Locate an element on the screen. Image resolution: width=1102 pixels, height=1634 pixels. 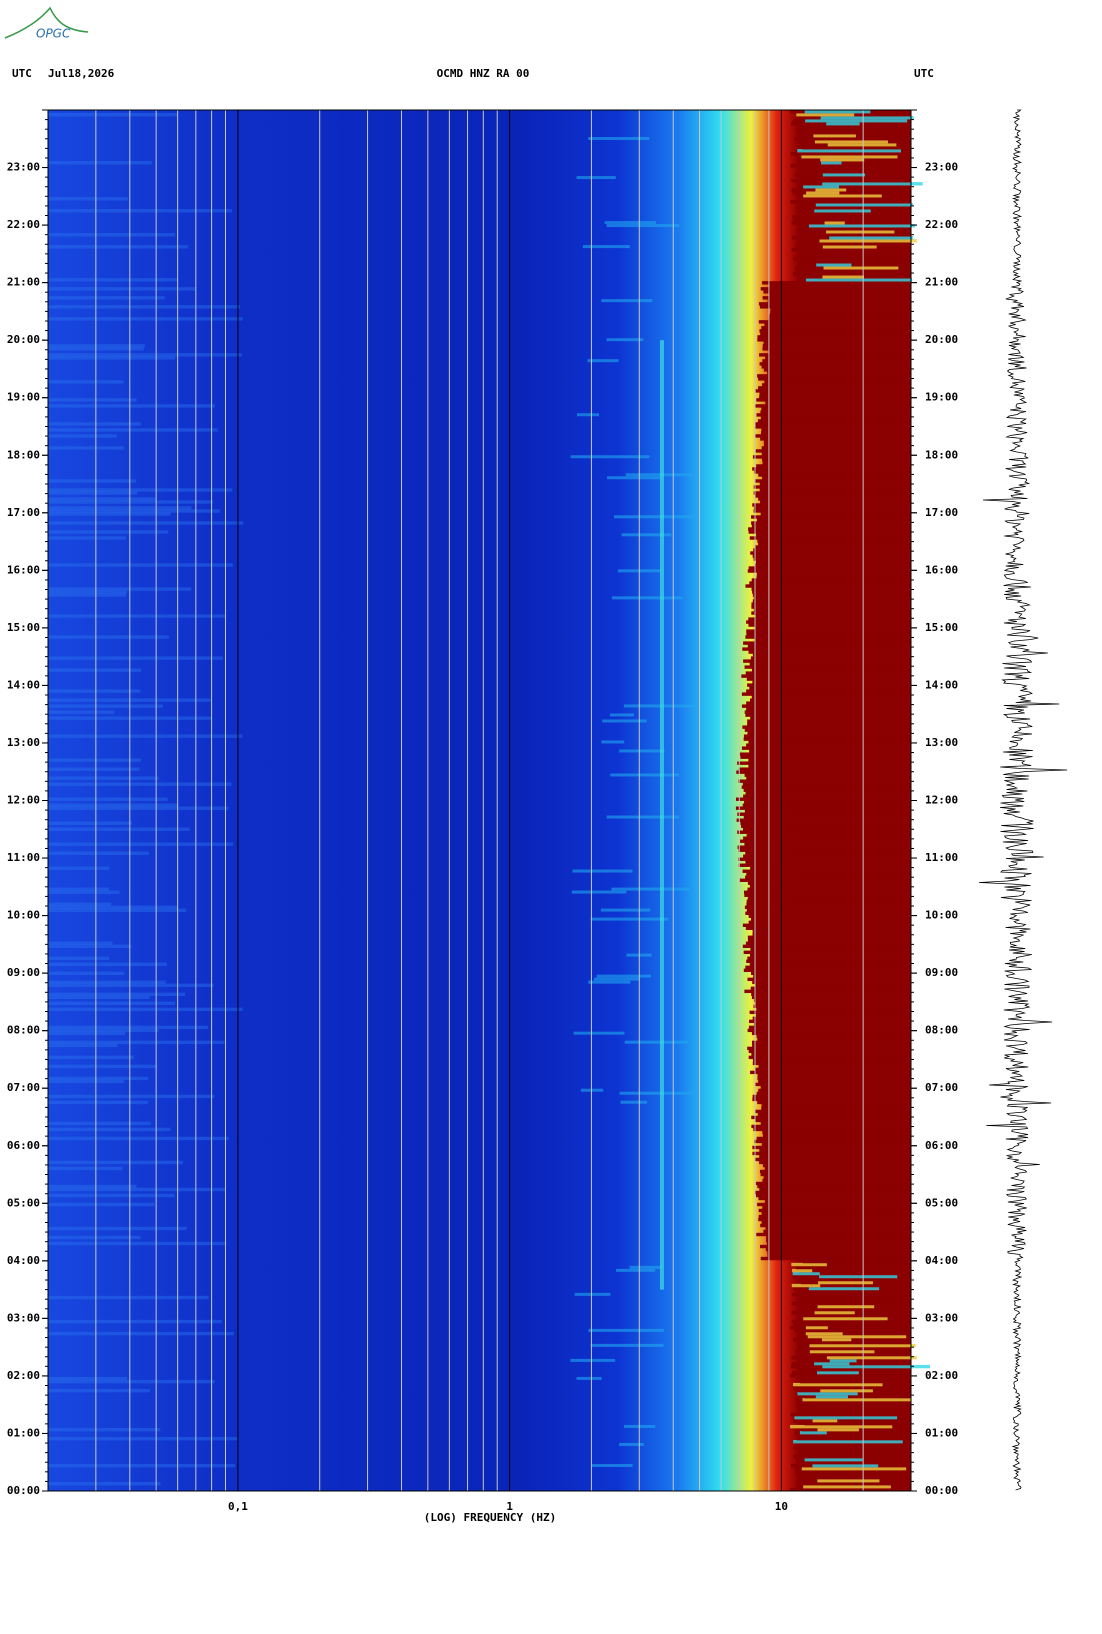
y-tick-label: 17:00 is located at coordinates (941, 512).